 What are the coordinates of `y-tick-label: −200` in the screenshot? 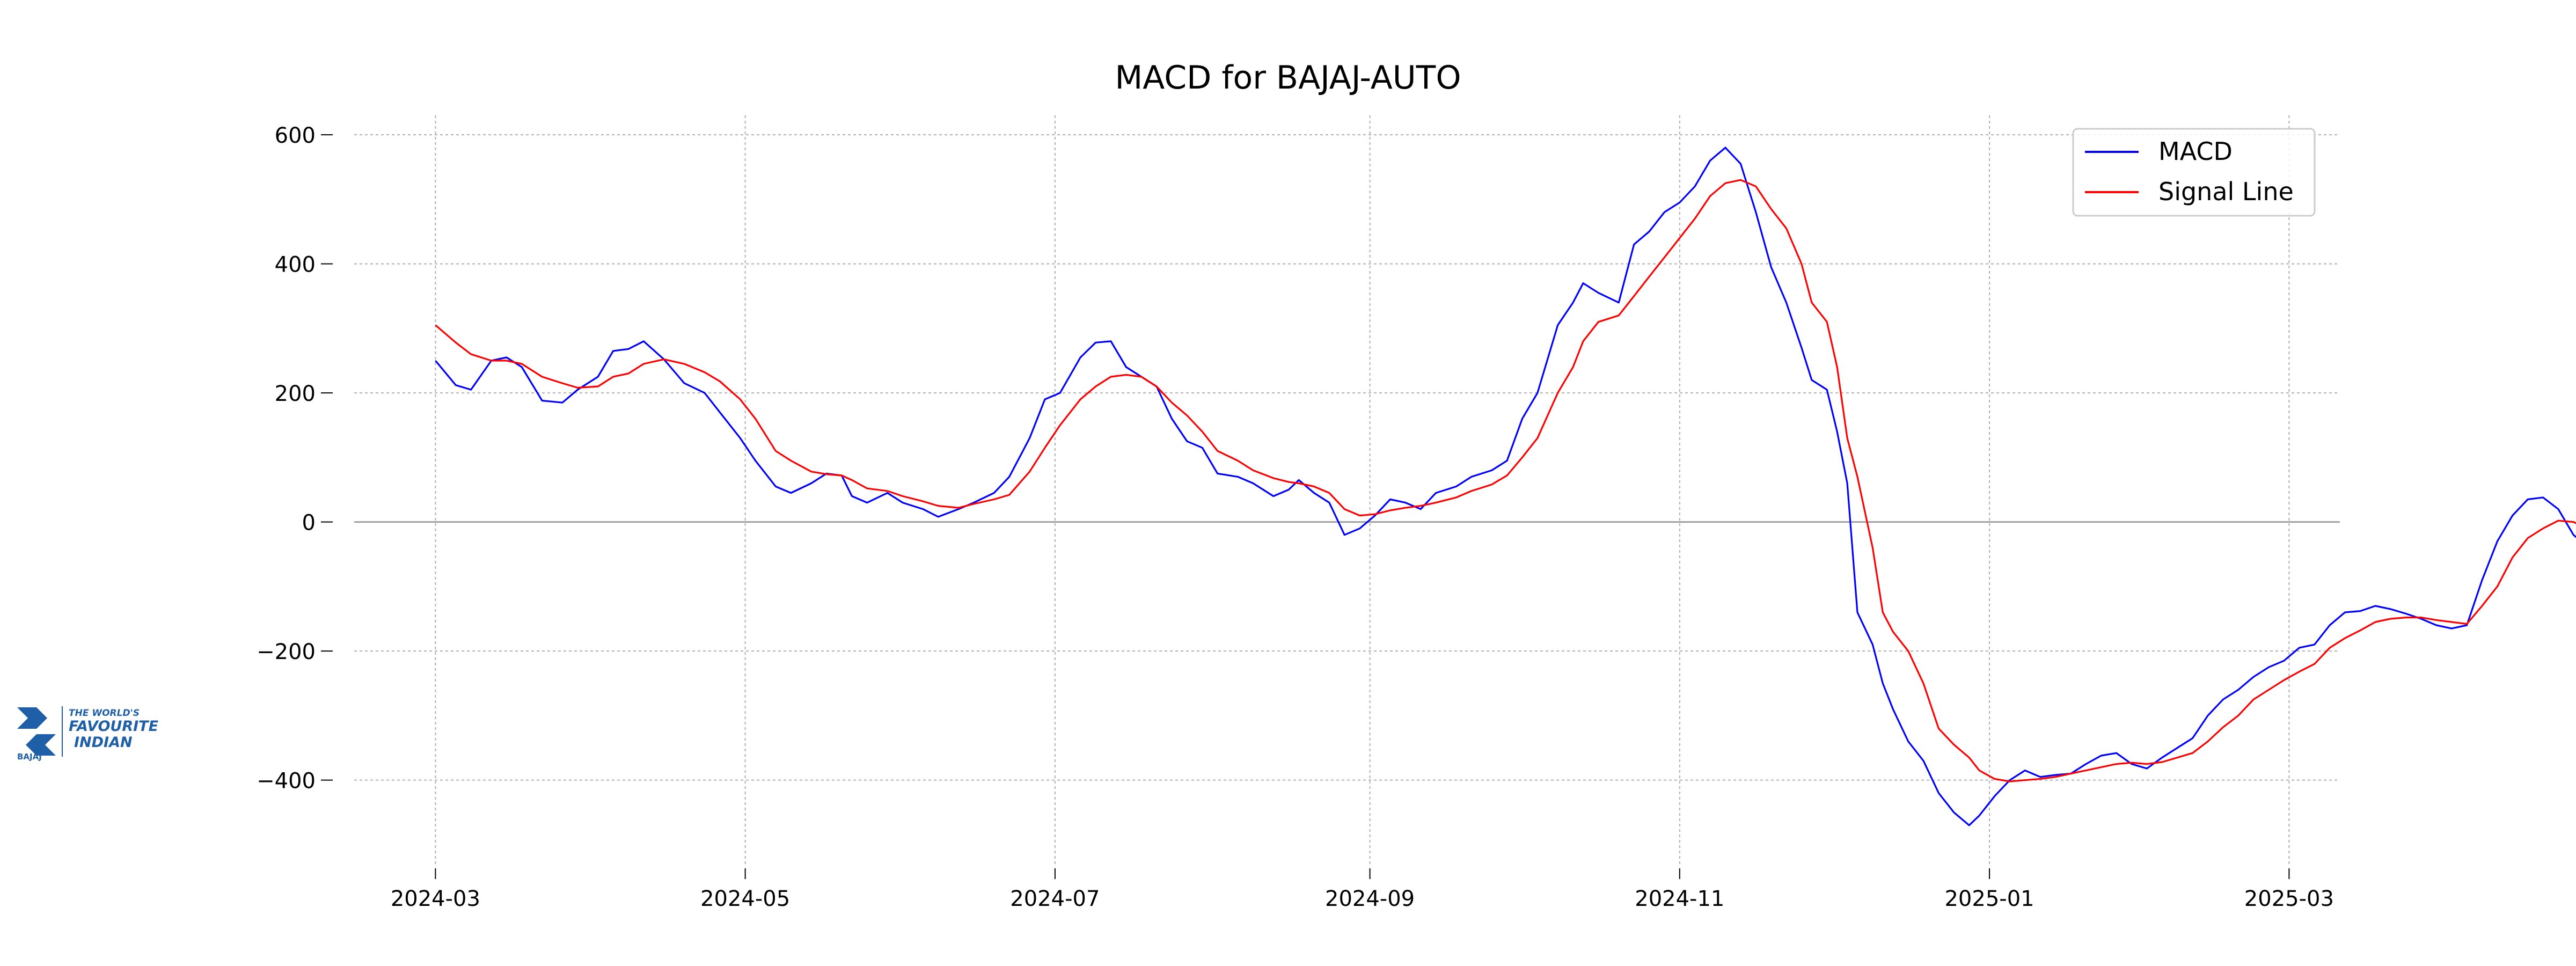 It's located at (286, 652).